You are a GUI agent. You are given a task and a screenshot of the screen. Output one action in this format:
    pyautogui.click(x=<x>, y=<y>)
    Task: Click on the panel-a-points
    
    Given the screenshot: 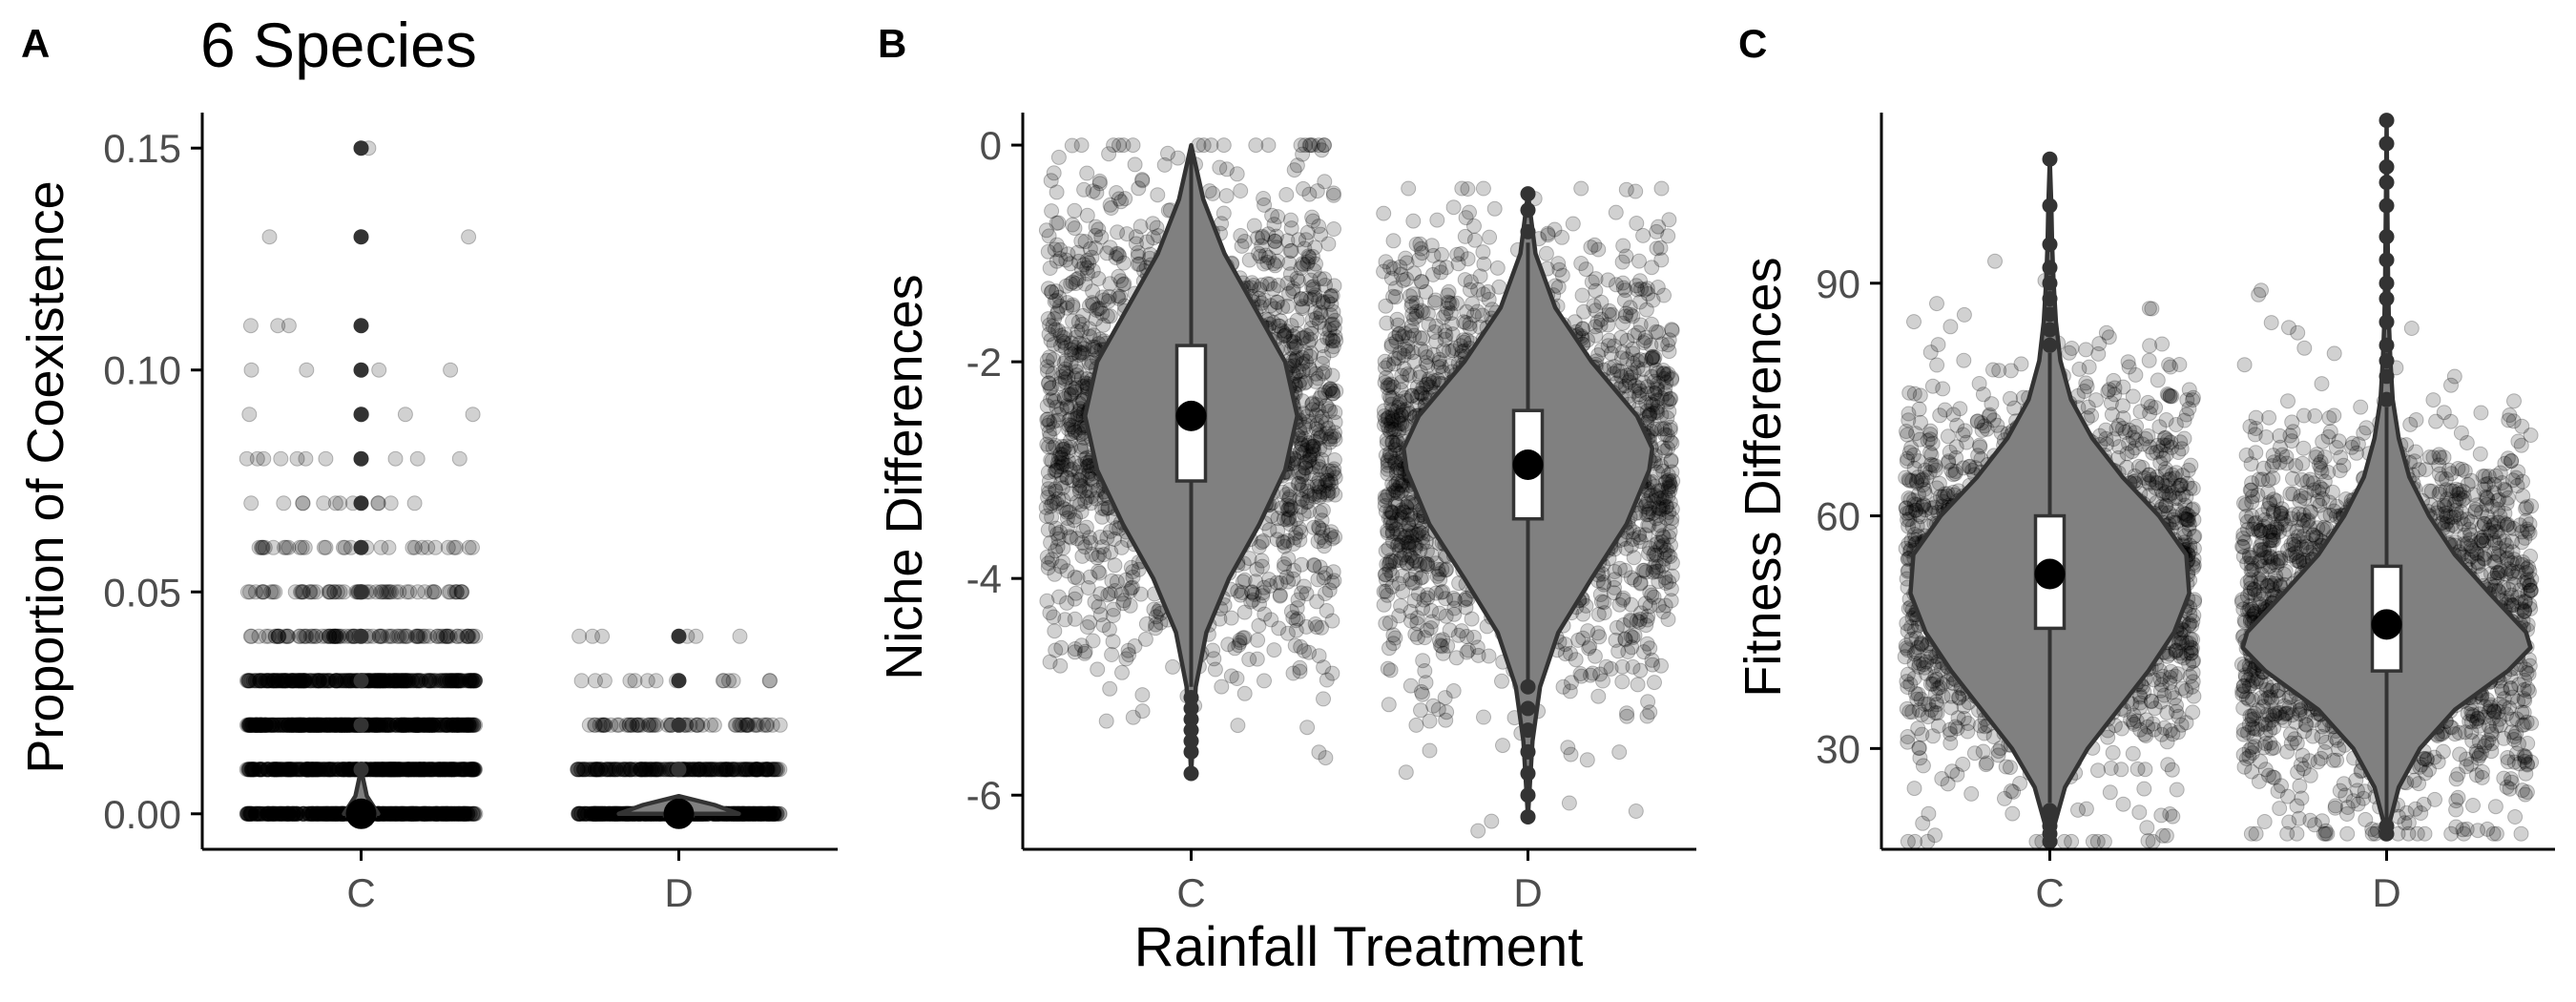 What is the action you would take?
    pyautogui.click(x=513, y=481)
    